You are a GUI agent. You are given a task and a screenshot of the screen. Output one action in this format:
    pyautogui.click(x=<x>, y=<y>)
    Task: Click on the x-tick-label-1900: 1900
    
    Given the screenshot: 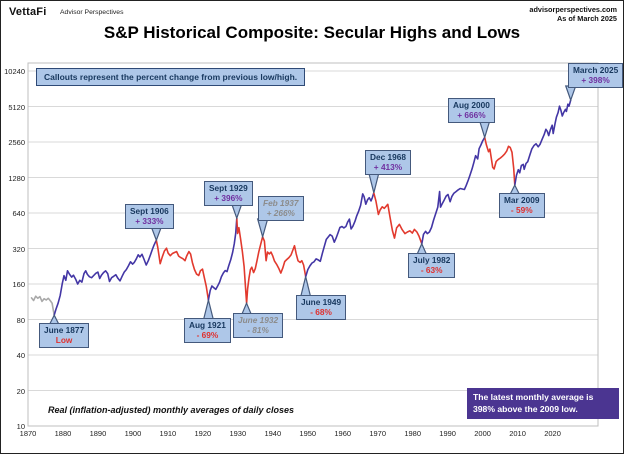 What is the action you would take?
    pyautogui.click(x=133, y=433)
    